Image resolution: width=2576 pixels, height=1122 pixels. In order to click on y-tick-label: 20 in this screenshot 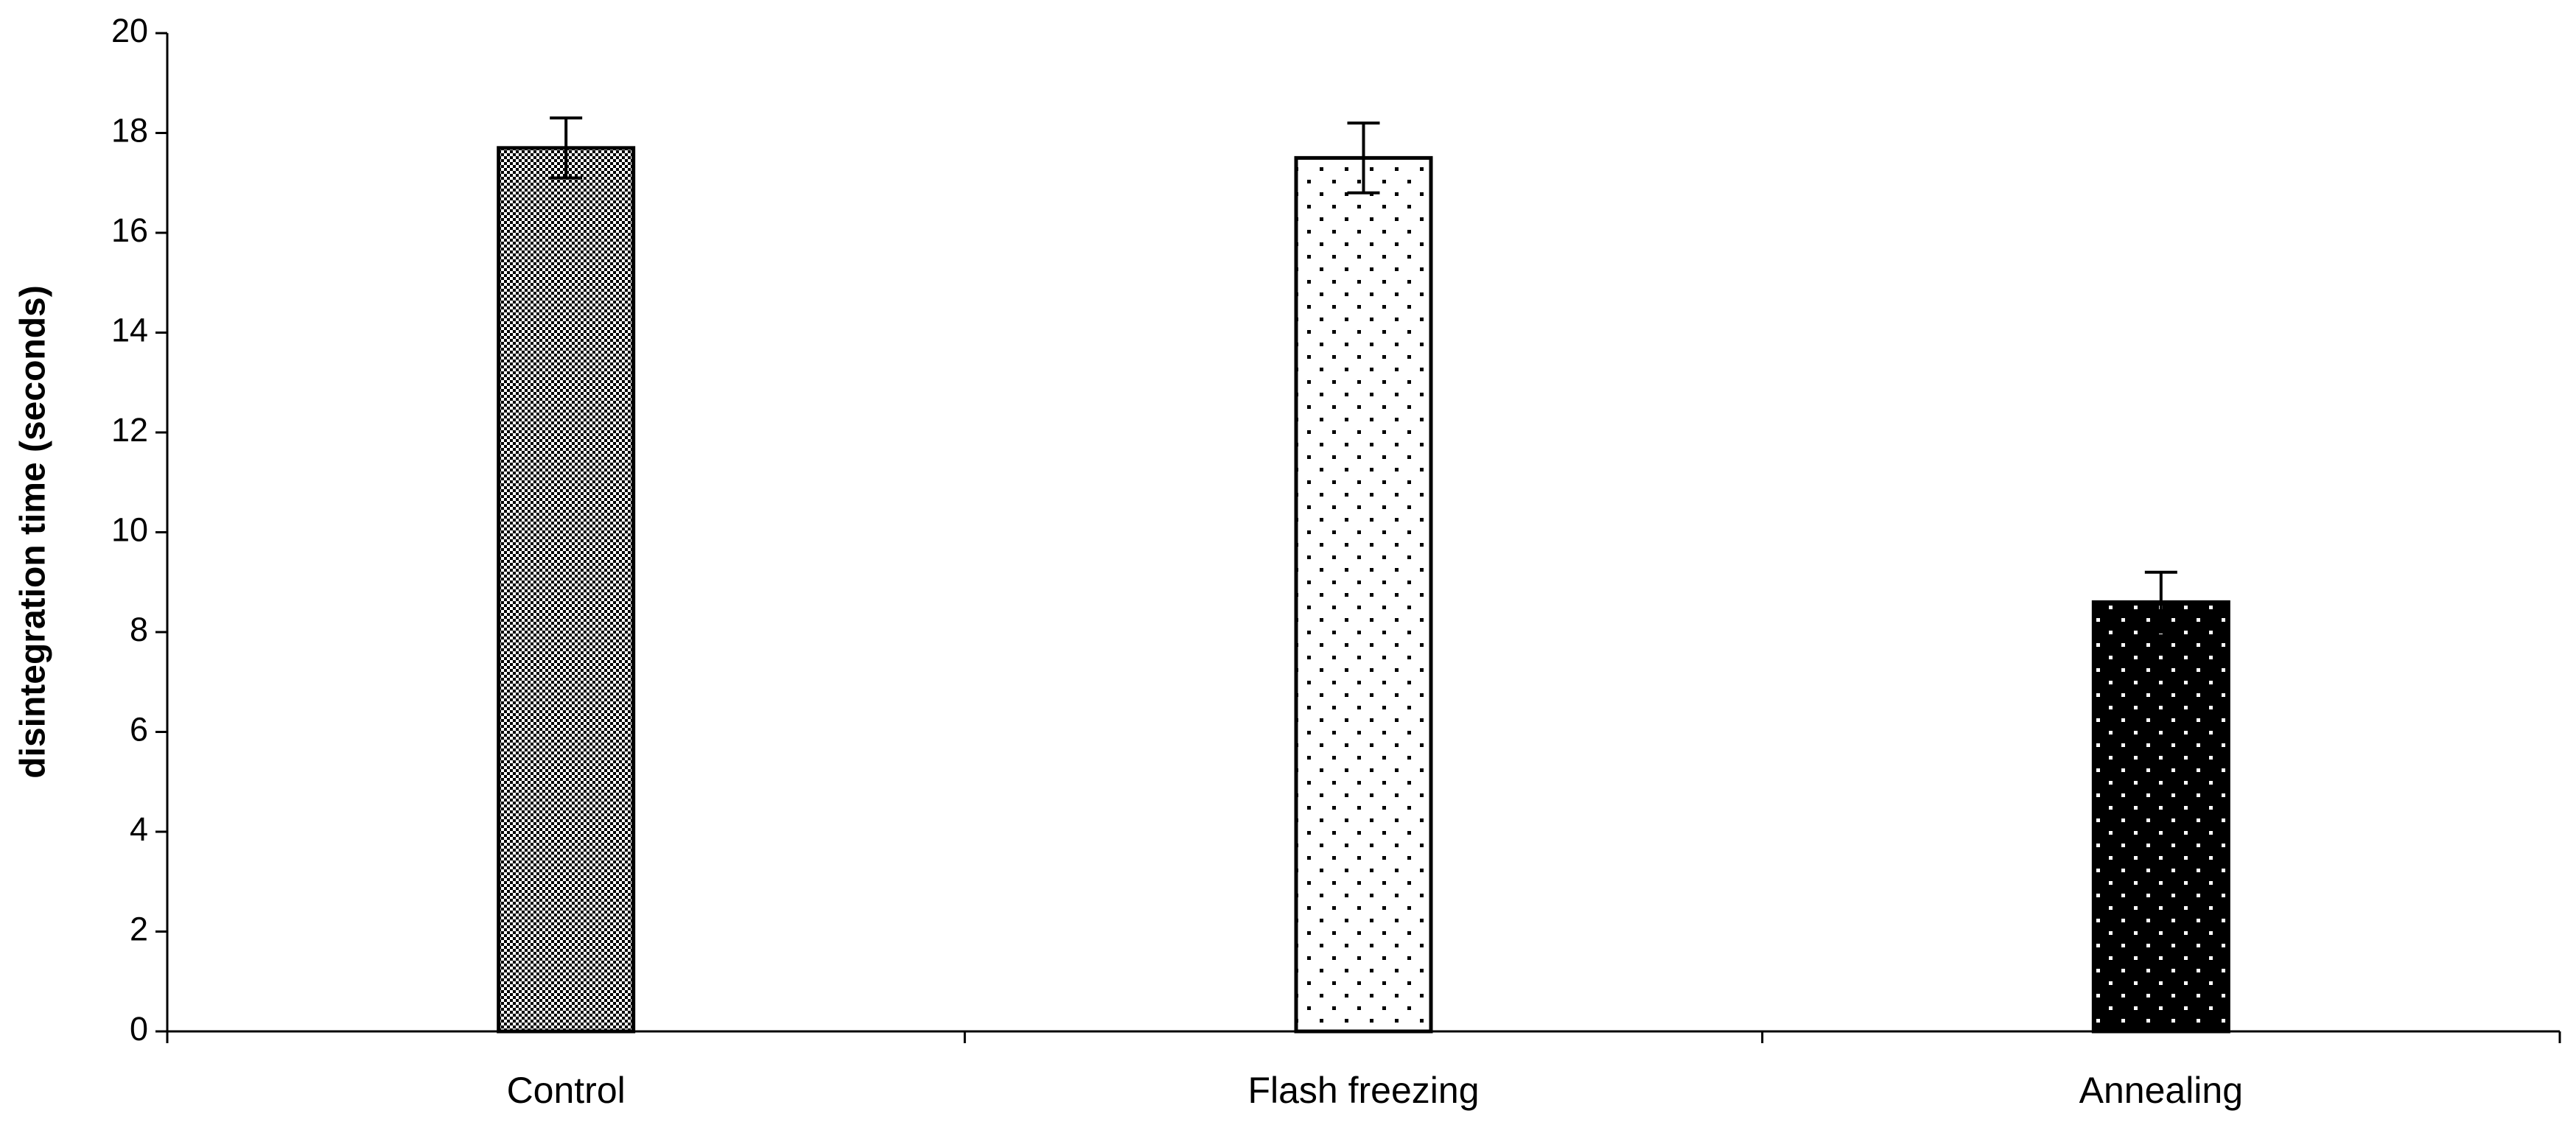, I will do `click(129, 30)`.